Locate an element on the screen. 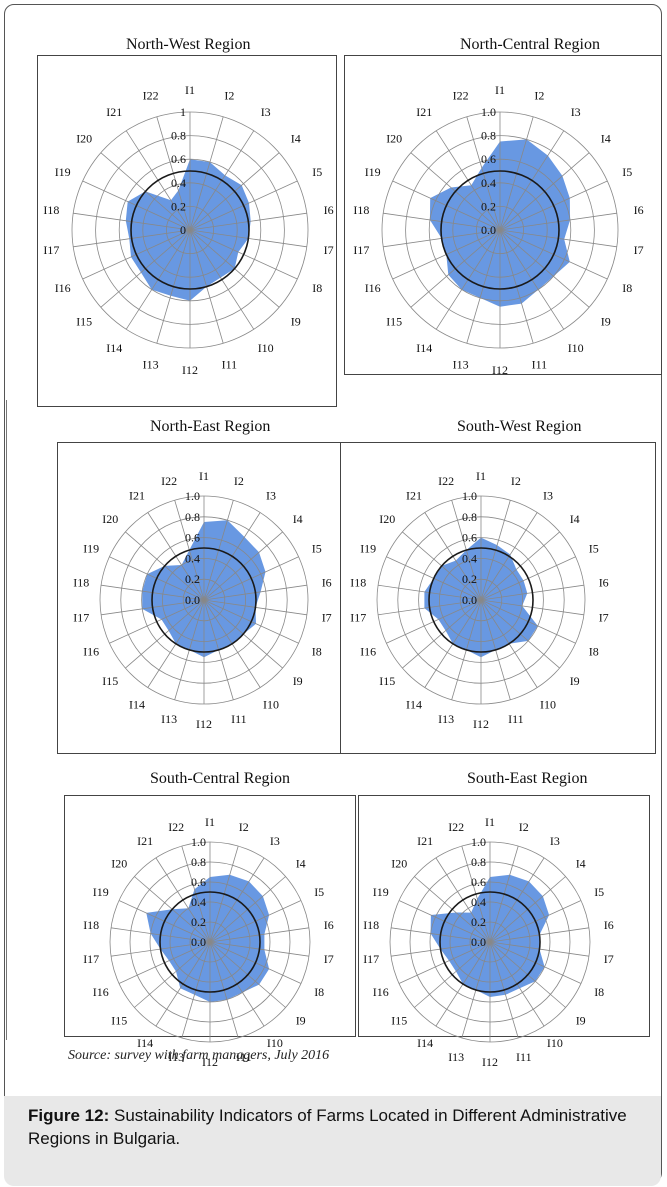  chart-title-north-central: North-Central Region is located at coordinates (530, 44).